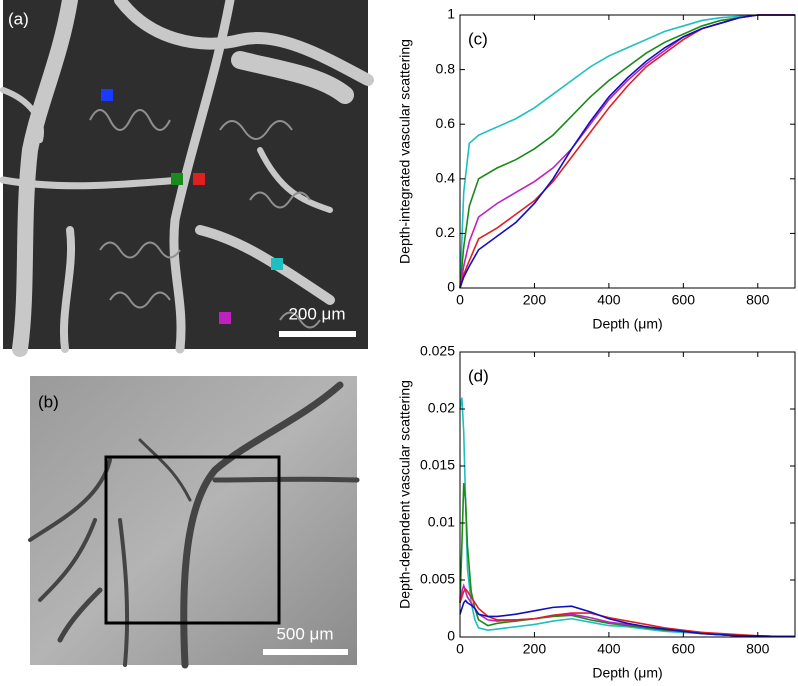  I want to click on capillaries, so click(205, 219).